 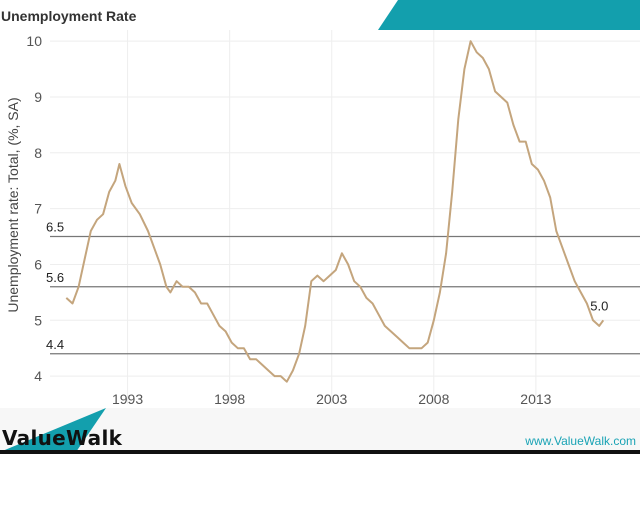 What do you see at coordinates (69, 16) in the screenshot?
I see `page-title: Unemployment Rate` at bounding box center [69, 16].